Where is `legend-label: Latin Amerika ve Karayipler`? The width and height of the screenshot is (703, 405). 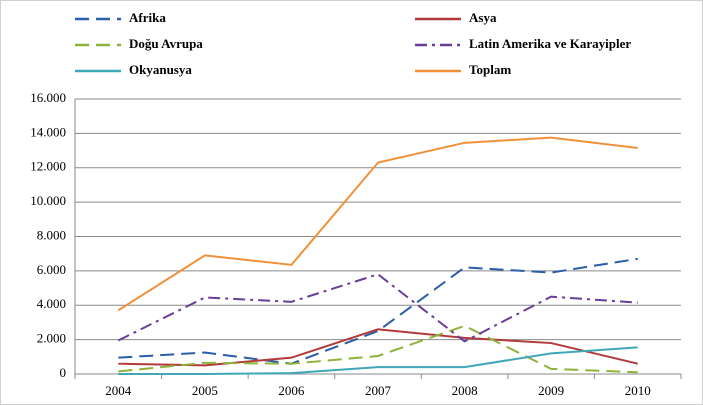
legend-label: Latin Amerika ve Karayipler is located at coordinates (550, 43).